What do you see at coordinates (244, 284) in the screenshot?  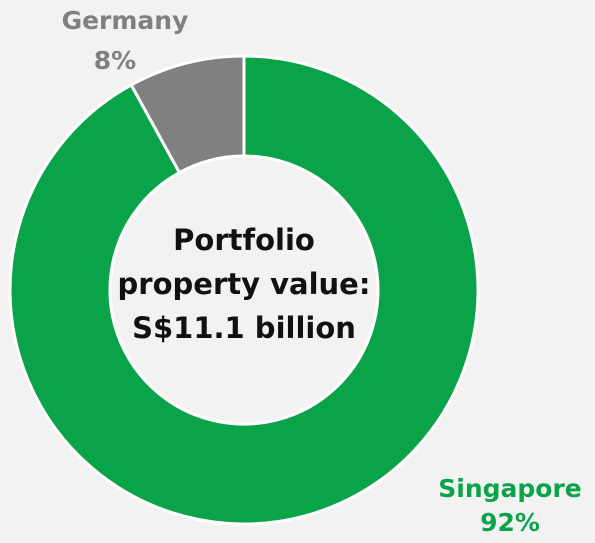 I see `center-text: property value:` at bounding box center [244, 284].